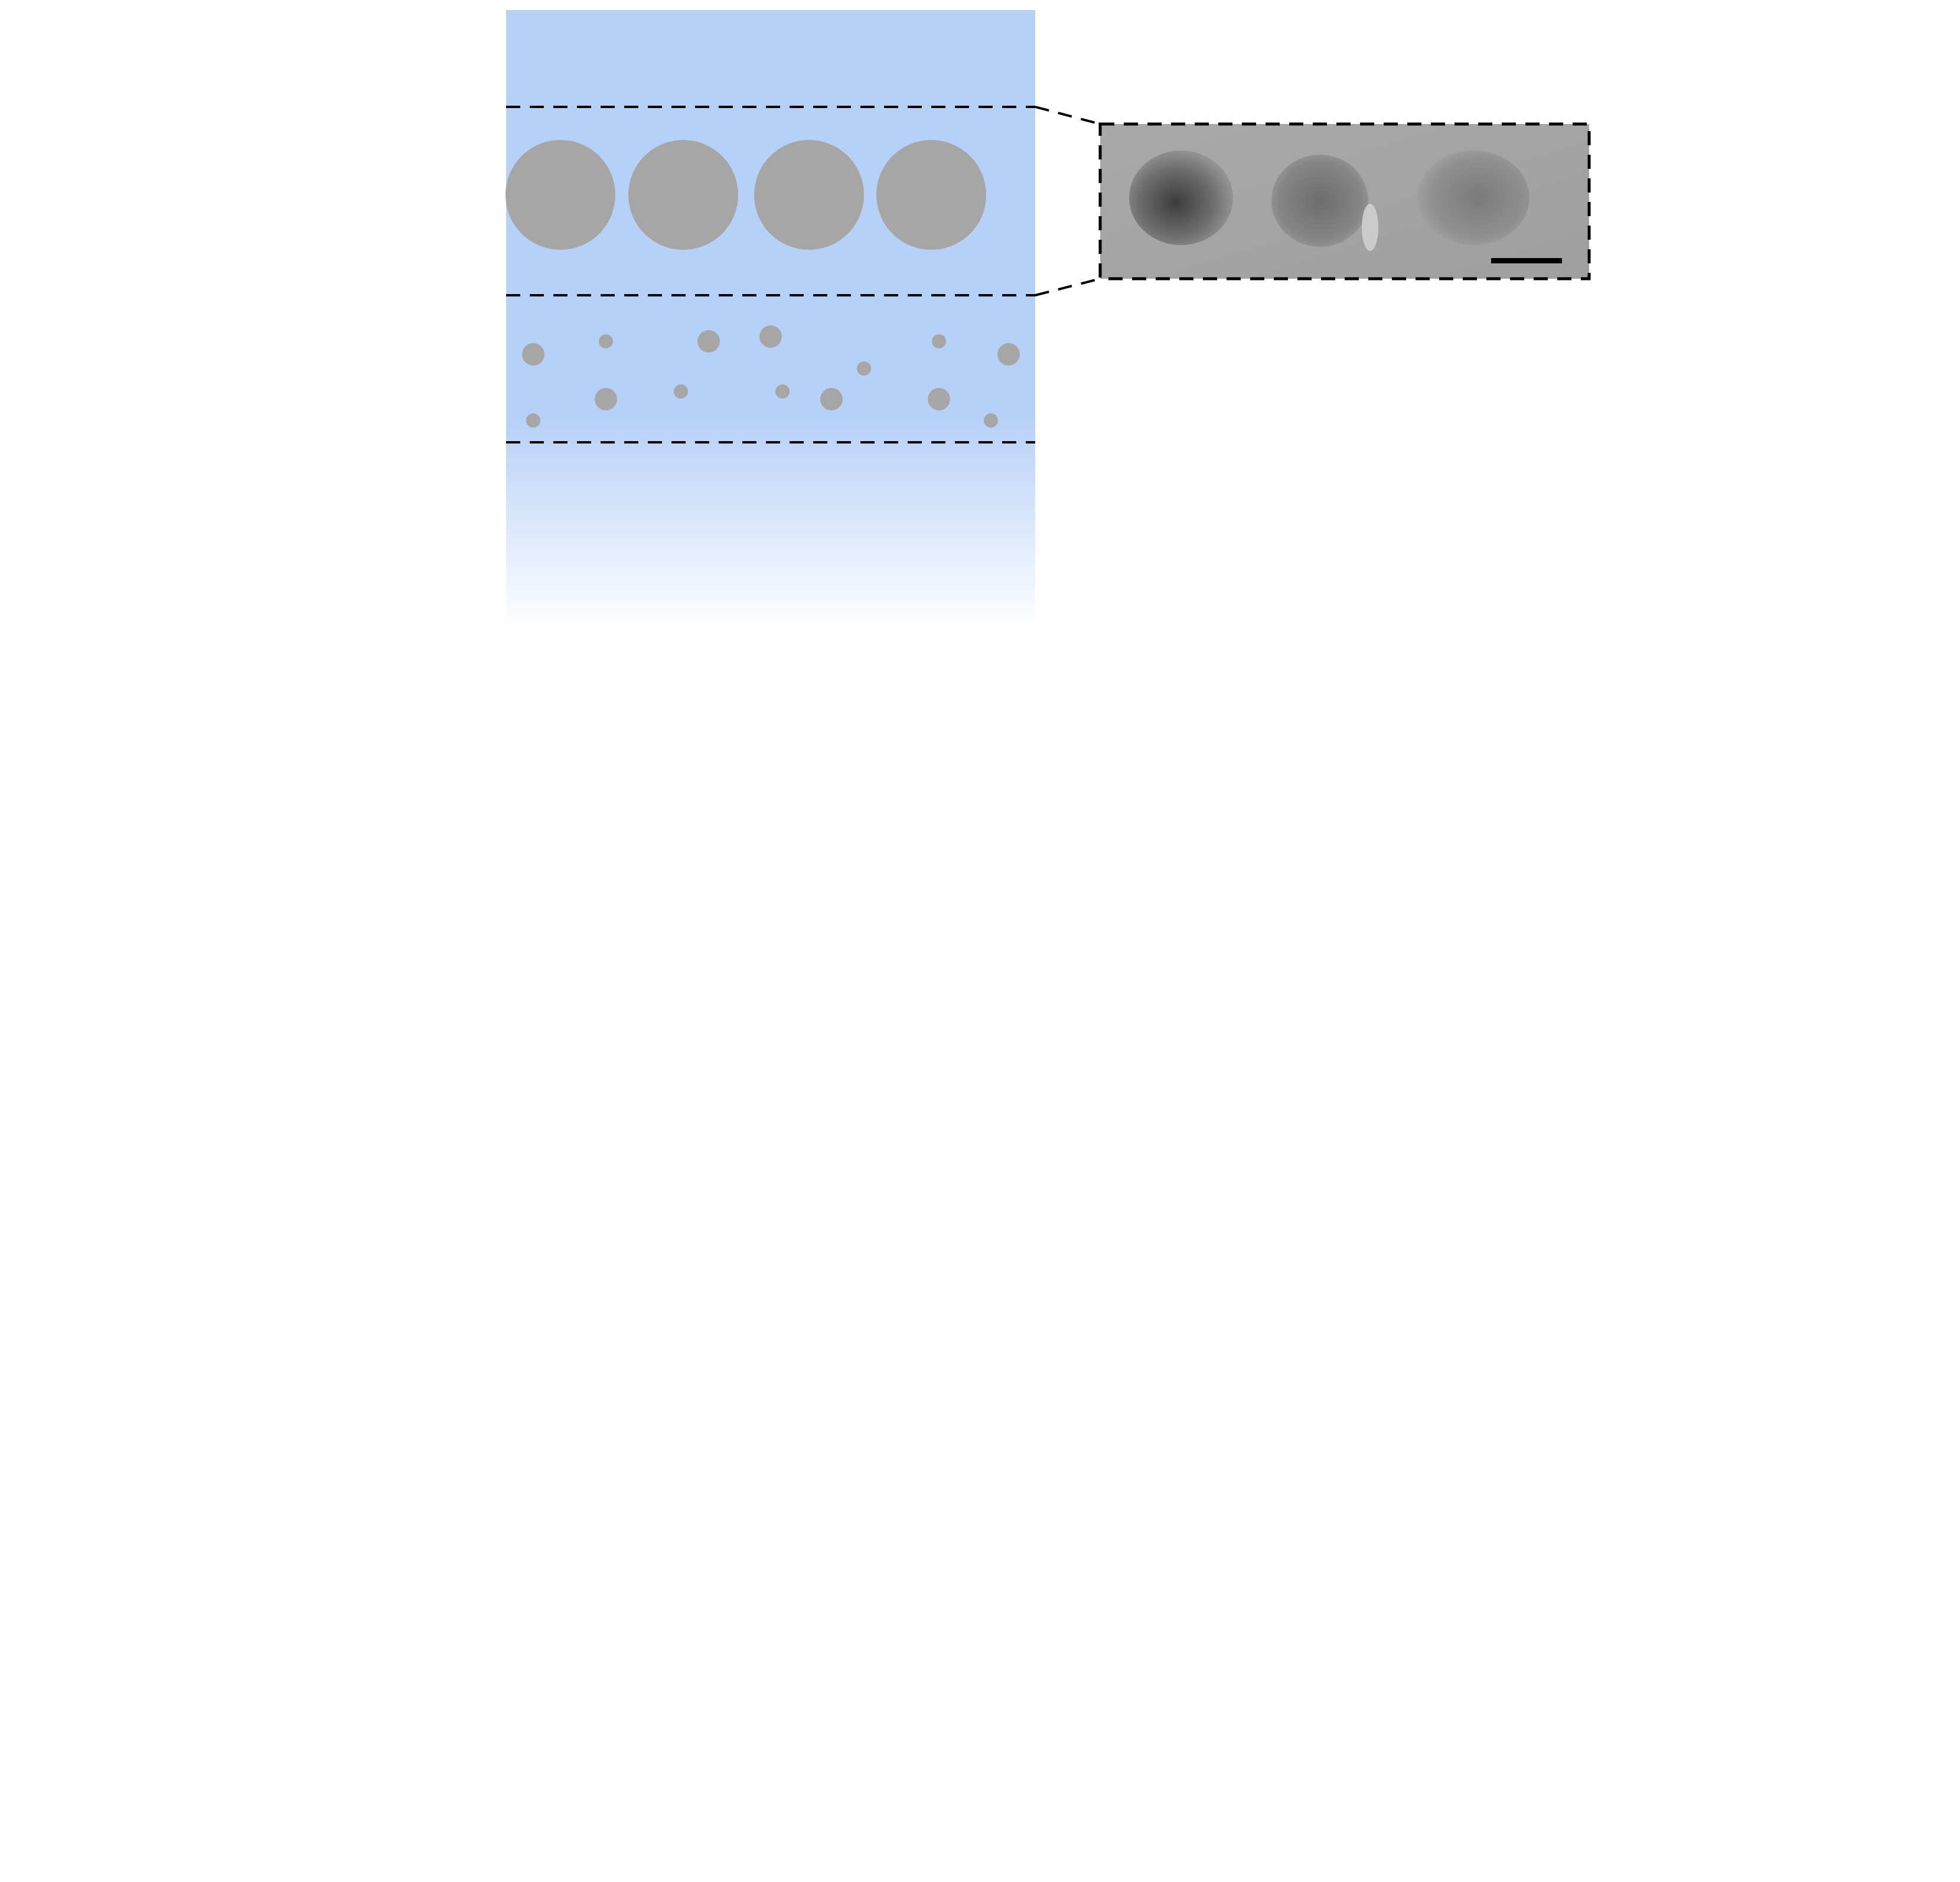 Image resolution: width=1960 pixels, height=1882 pixels. I want to click on zoom-connector-bottom, so click(1068, 287).